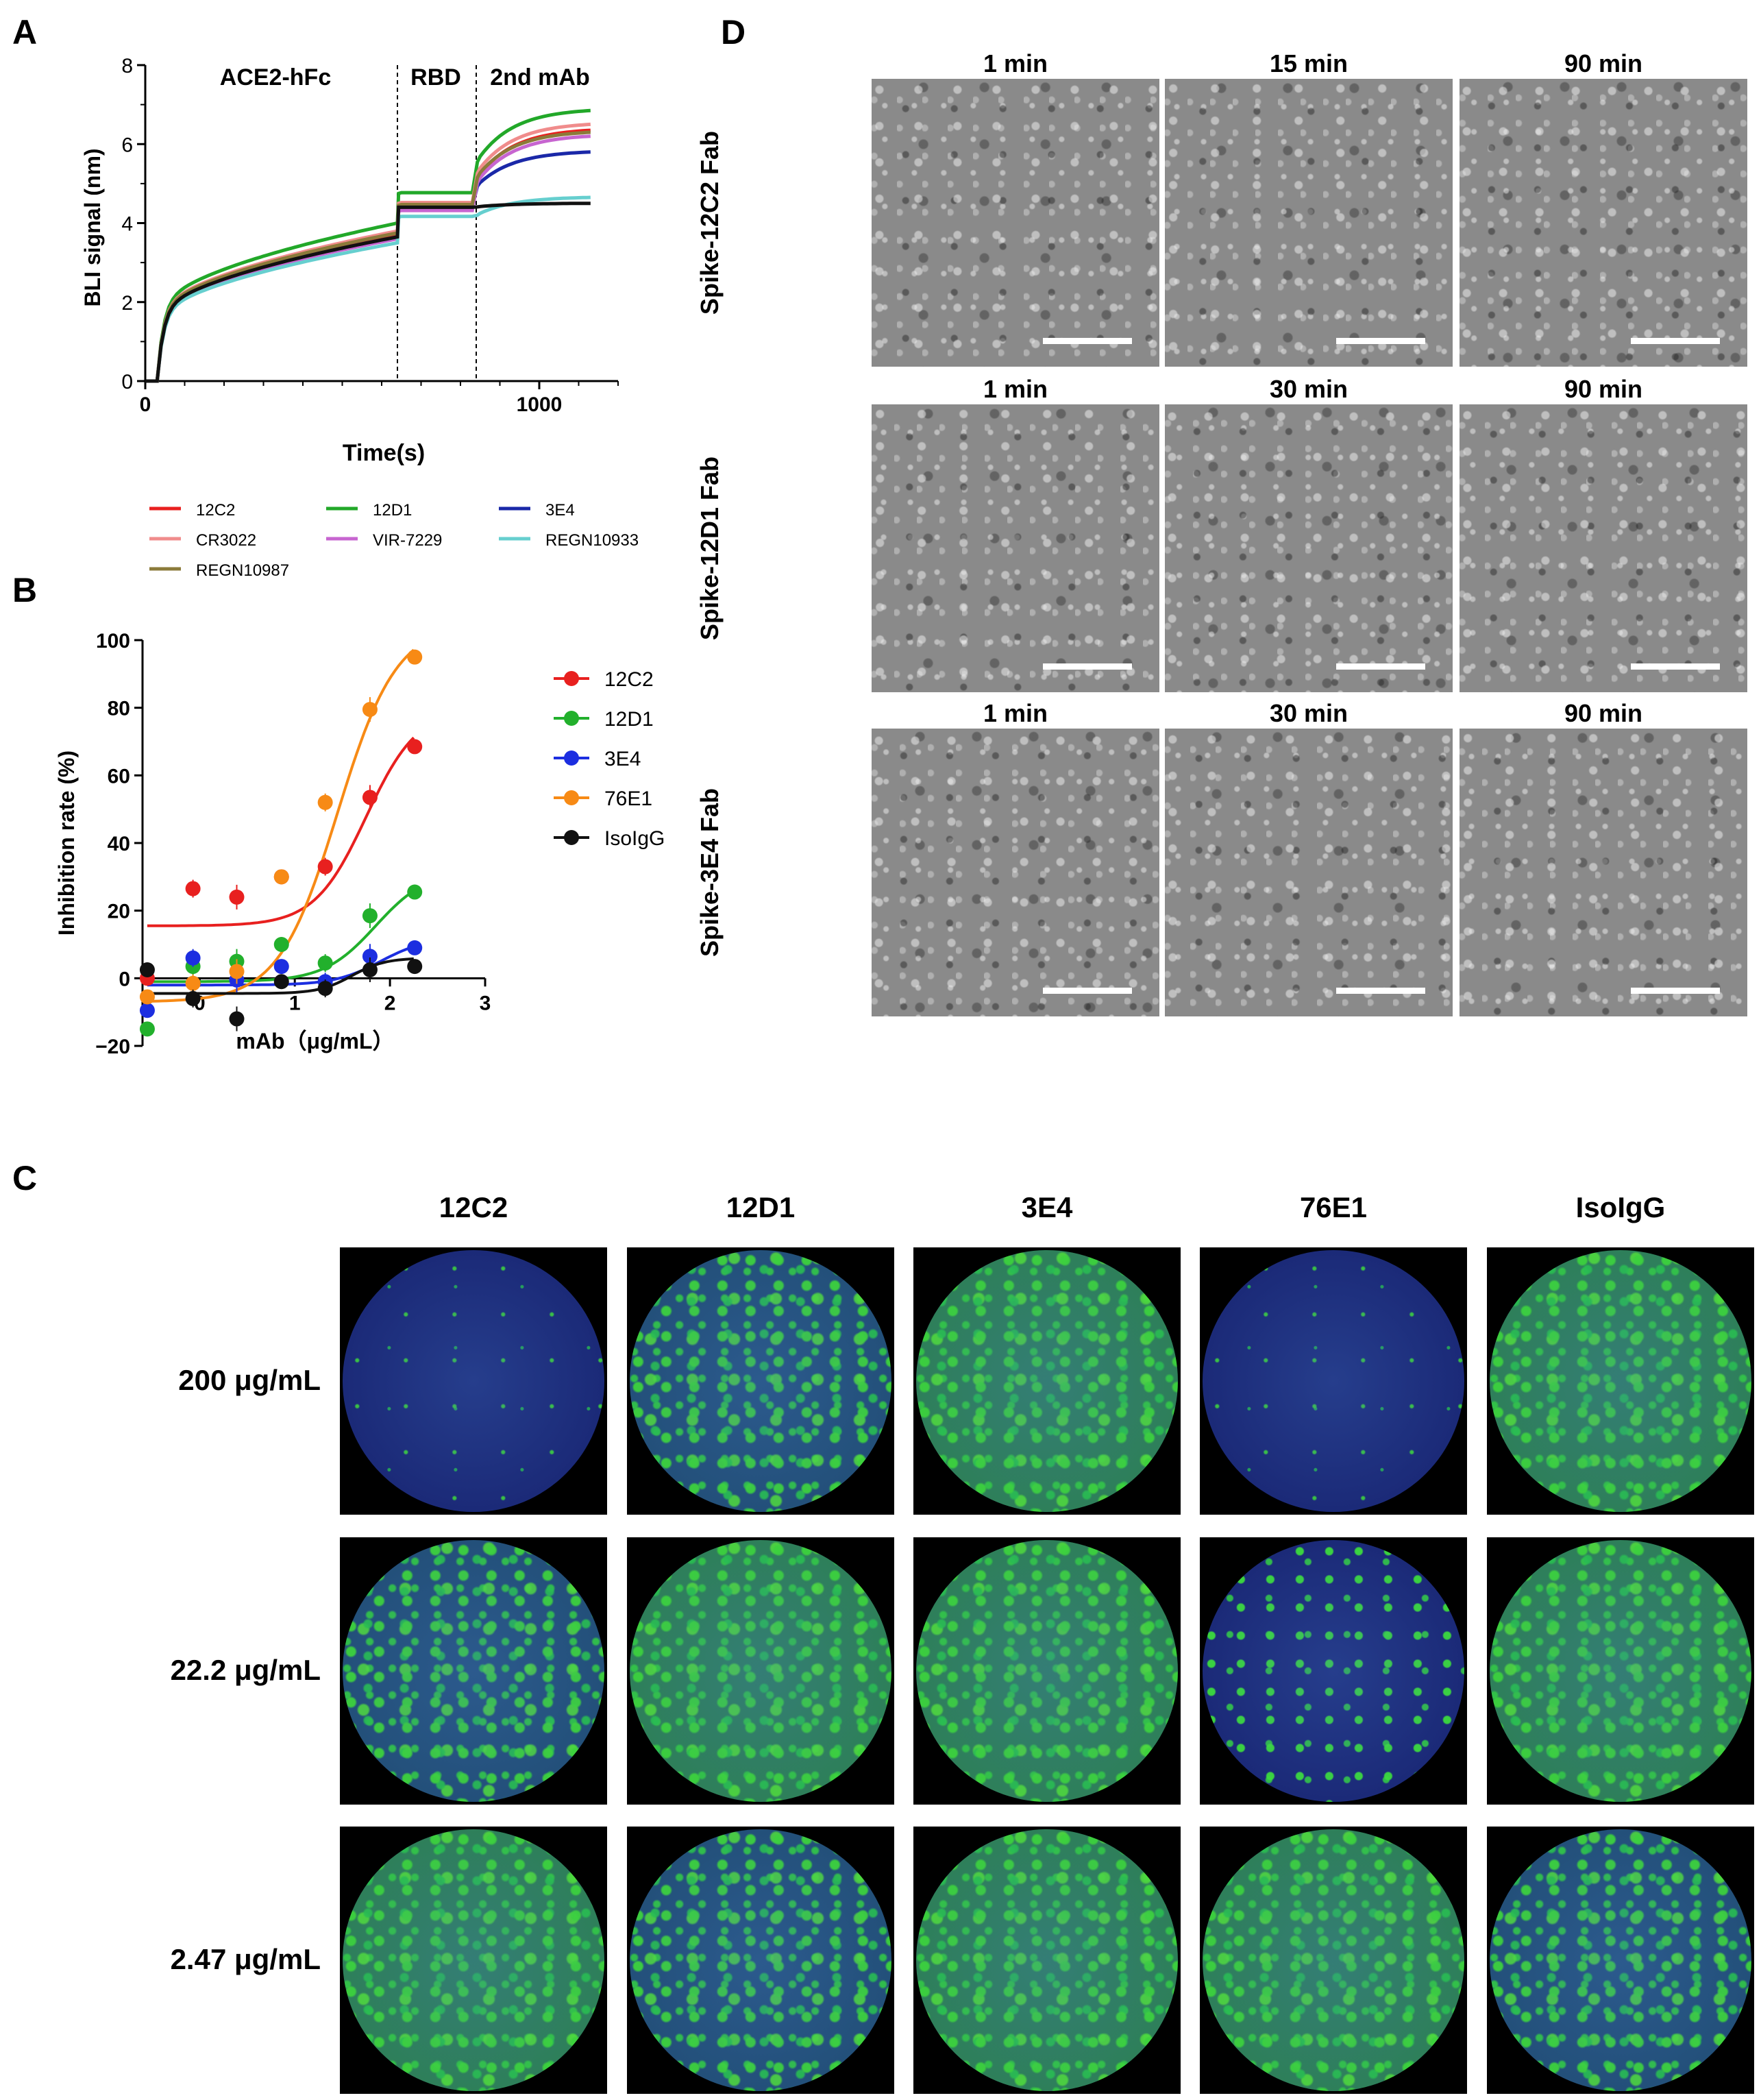 Image resolution: width=1761 pixels, height=2100 pixels. Describe the element at coordinates (710, 873) in the screenshot. I see `panel-d-row-label: Spike-3E4 Fab` at that location.